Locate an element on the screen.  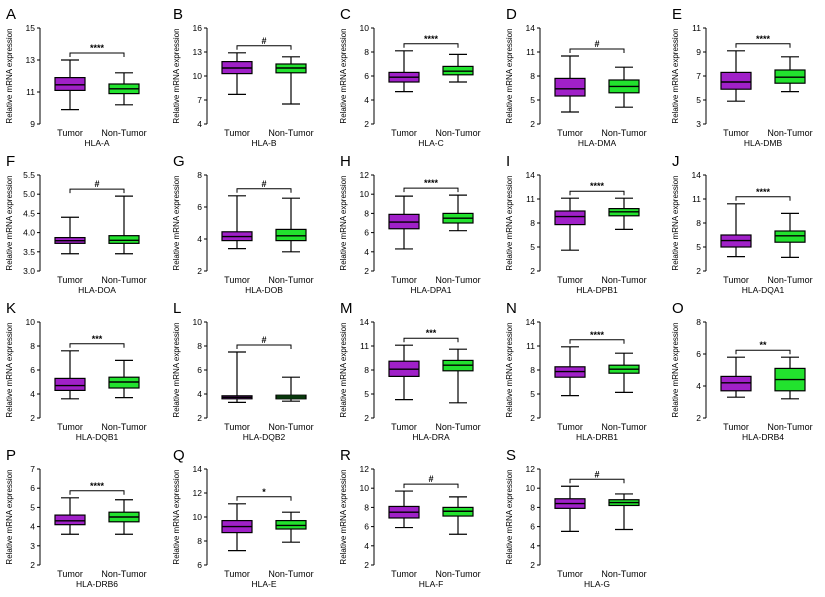
y-tick-label: 14 is located at coordinates (365, 322).